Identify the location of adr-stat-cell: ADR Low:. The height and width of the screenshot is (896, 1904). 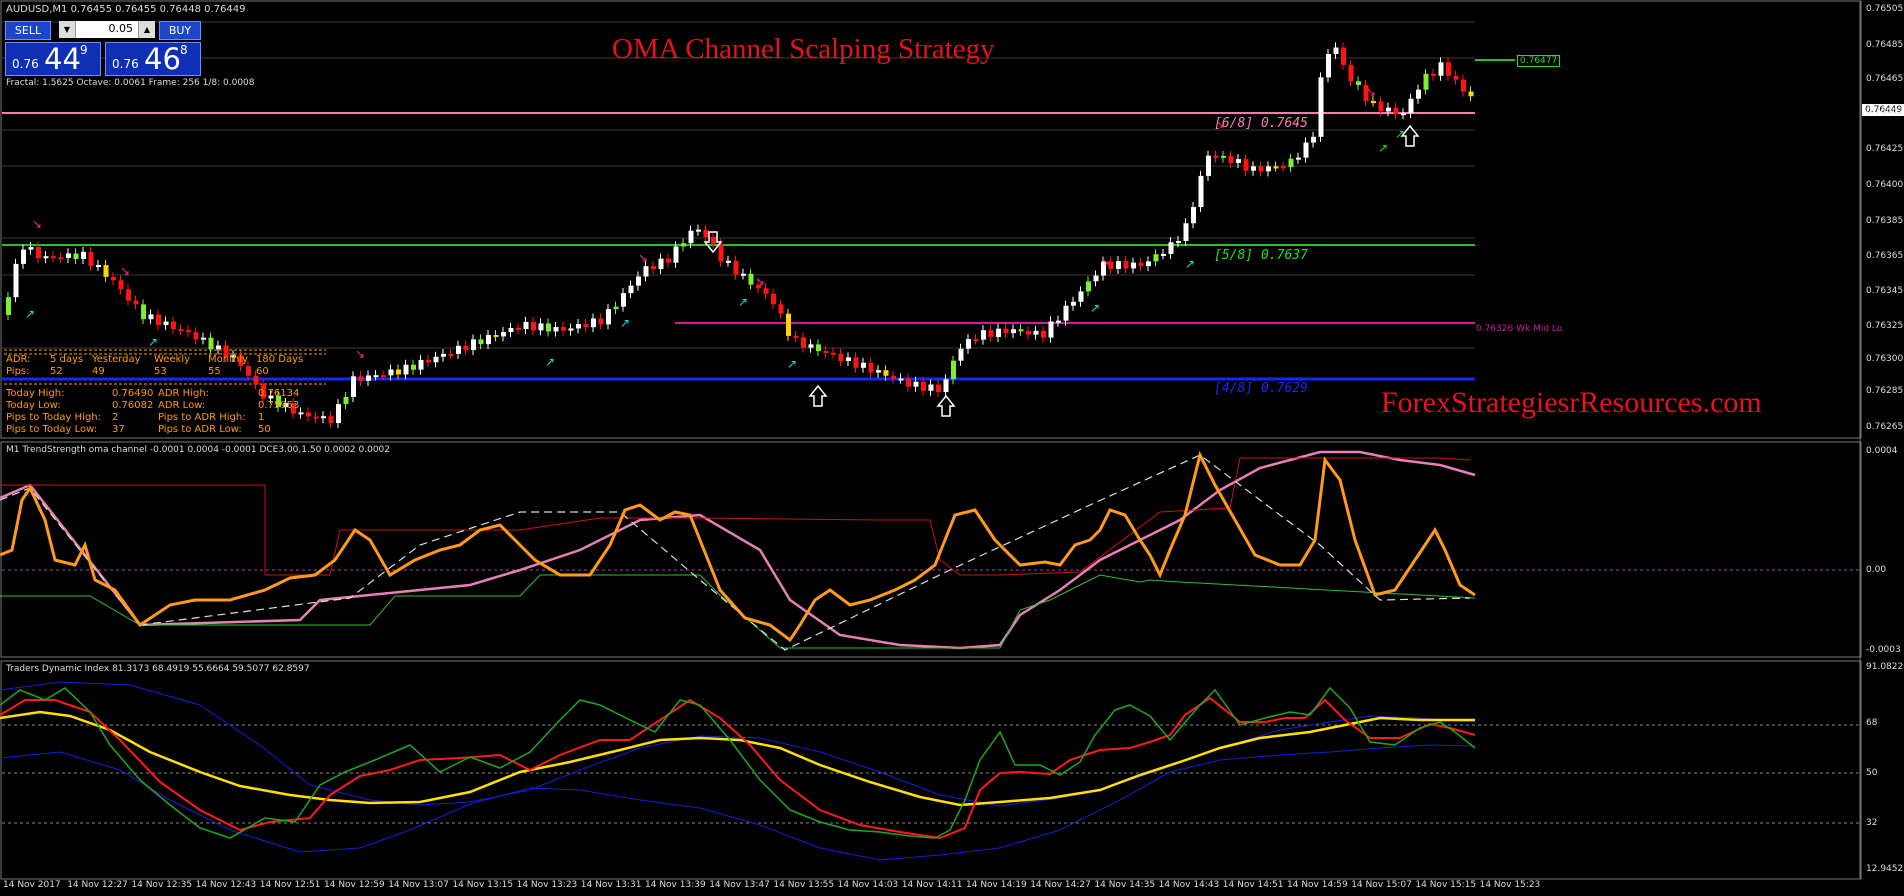
(182, 405).